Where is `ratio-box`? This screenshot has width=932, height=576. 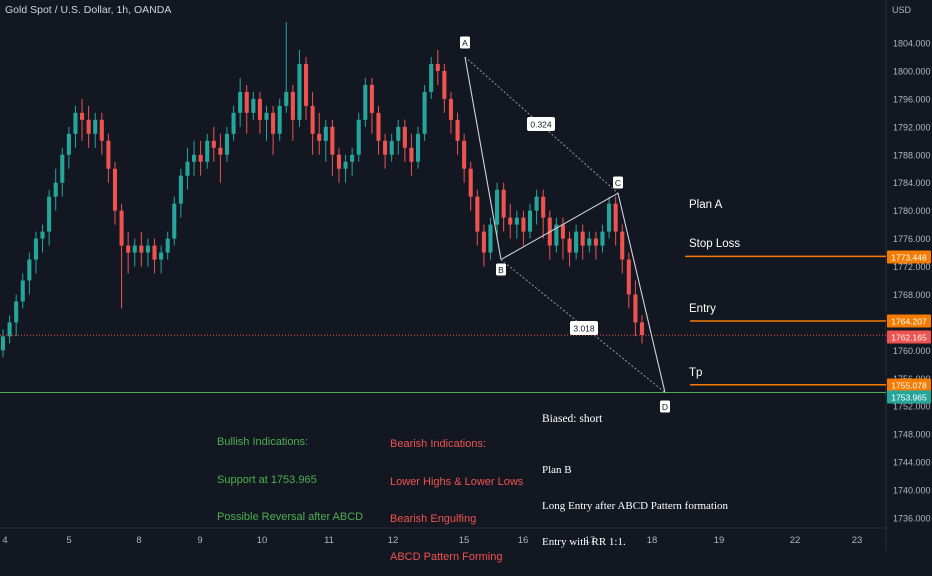
ratio-box is located at coordinates (541, 124).